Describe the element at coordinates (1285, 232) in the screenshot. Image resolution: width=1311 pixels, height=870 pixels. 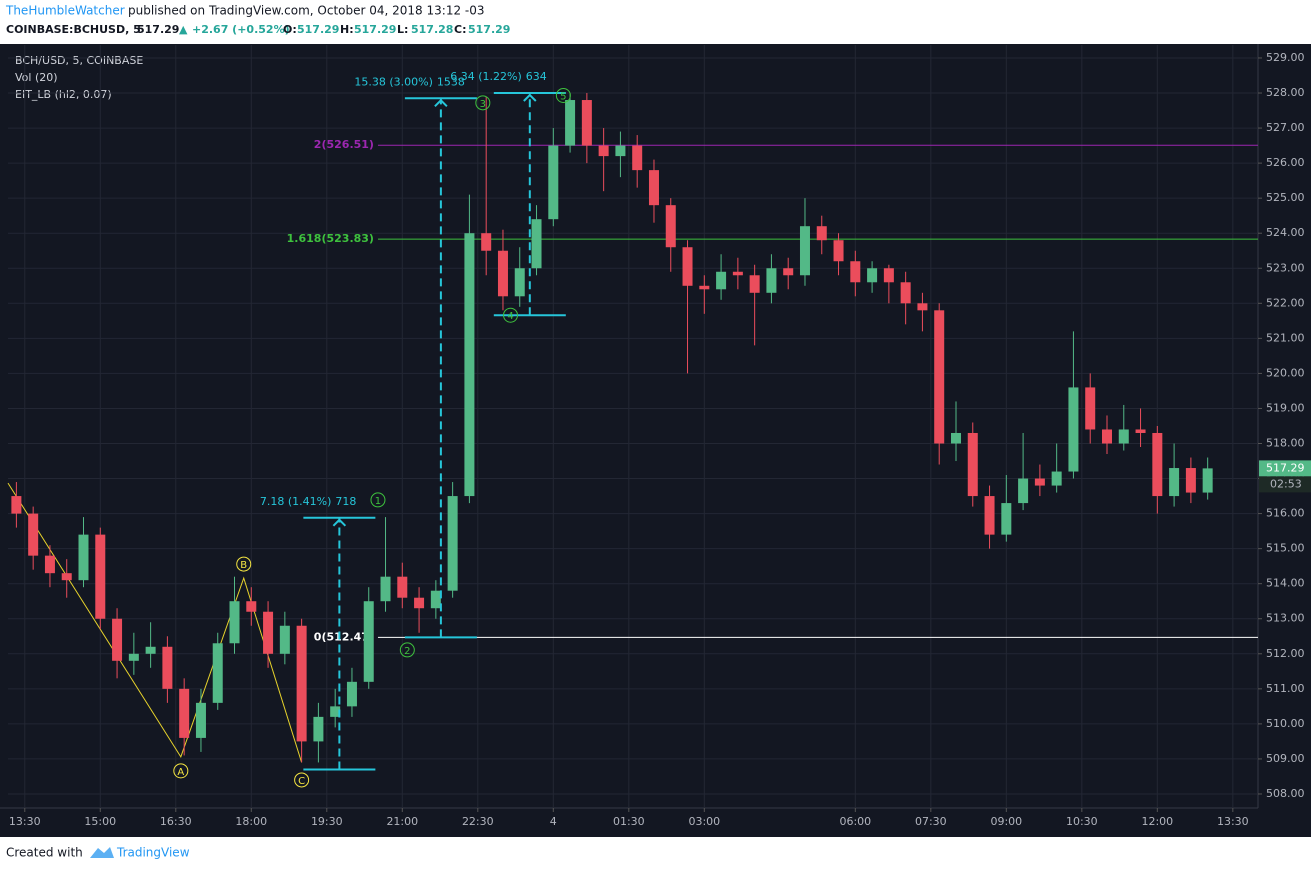
I see `y-tick-label: 524.00` at that location.